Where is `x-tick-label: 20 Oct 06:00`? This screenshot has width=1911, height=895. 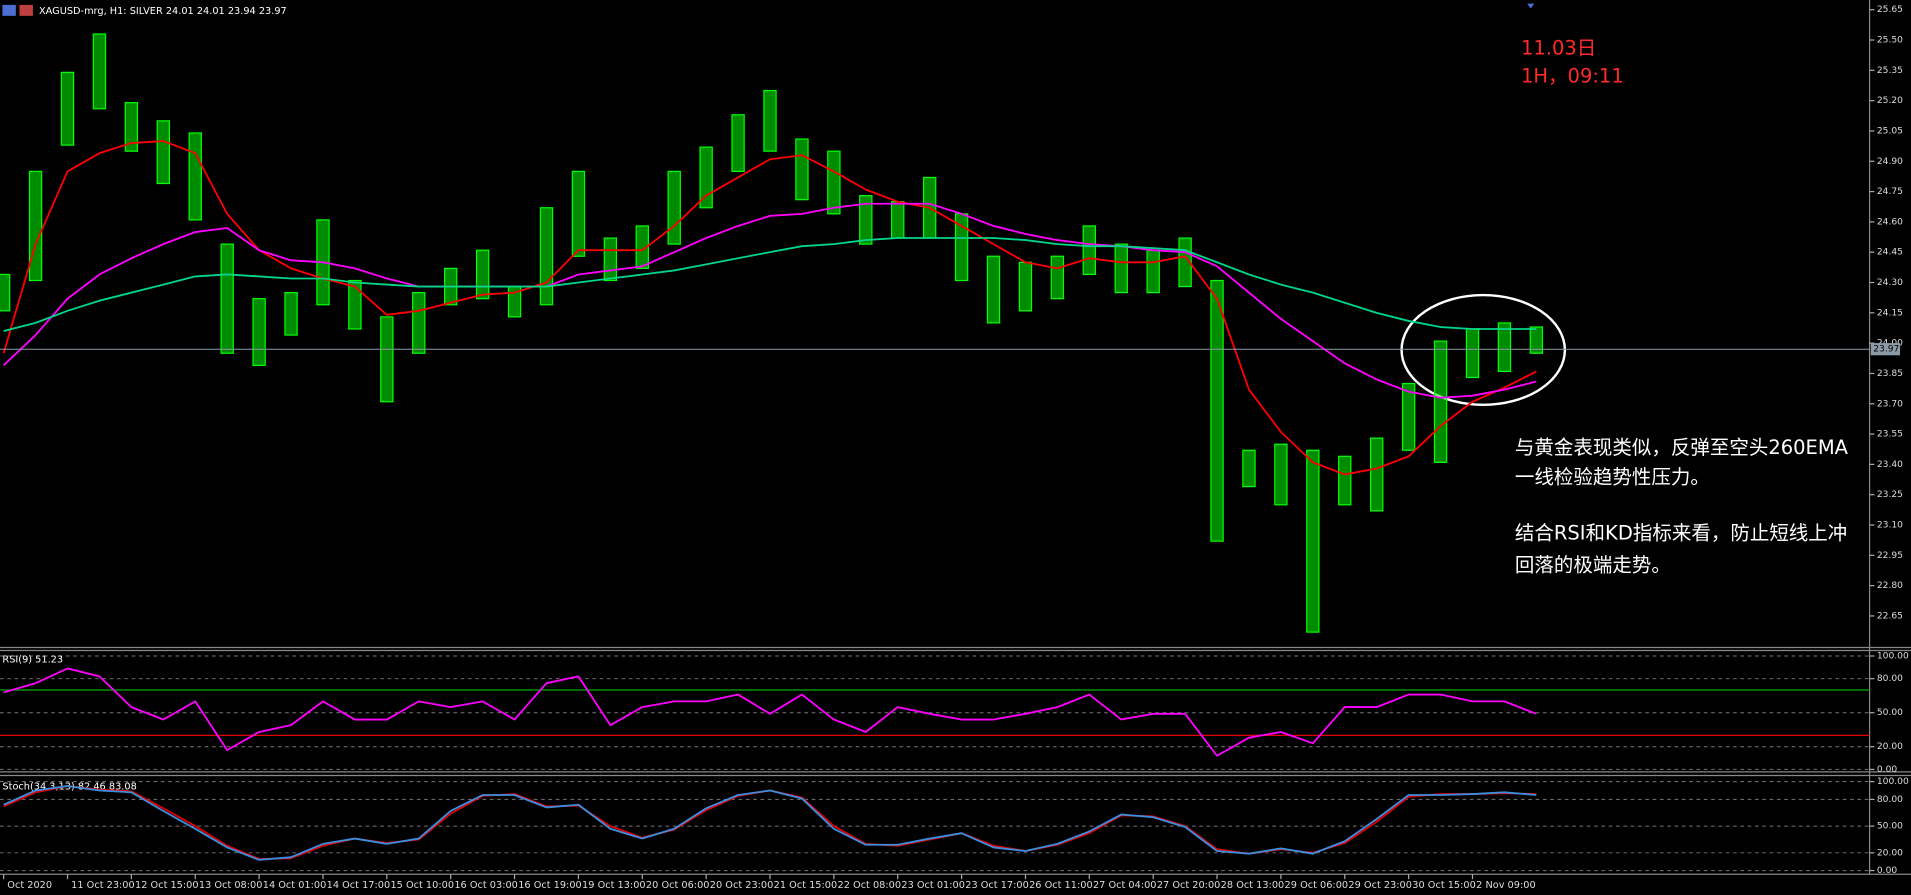
x-tick-label: 20 Oct 06:00 is located at coordinates (678, 885).